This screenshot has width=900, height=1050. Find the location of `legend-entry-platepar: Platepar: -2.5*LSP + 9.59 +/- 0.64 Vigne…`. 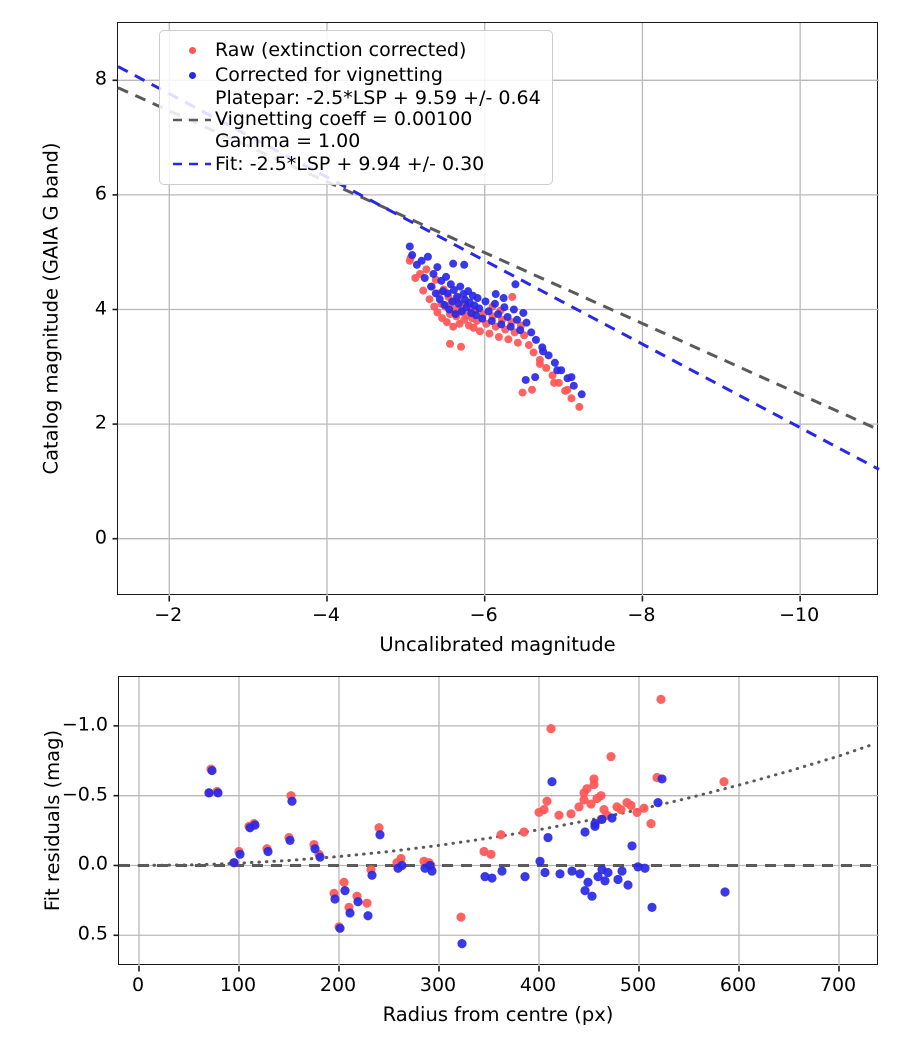

legend-entry-platepar: Platepar: -2.5*LSP + 9.59 +/- 0.64 Vigne… is located at coordinates (355, 119).